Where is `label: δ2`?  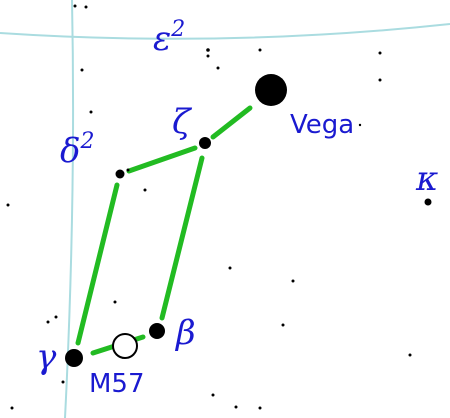 label: δ2 is located at coordinates (77, 150).